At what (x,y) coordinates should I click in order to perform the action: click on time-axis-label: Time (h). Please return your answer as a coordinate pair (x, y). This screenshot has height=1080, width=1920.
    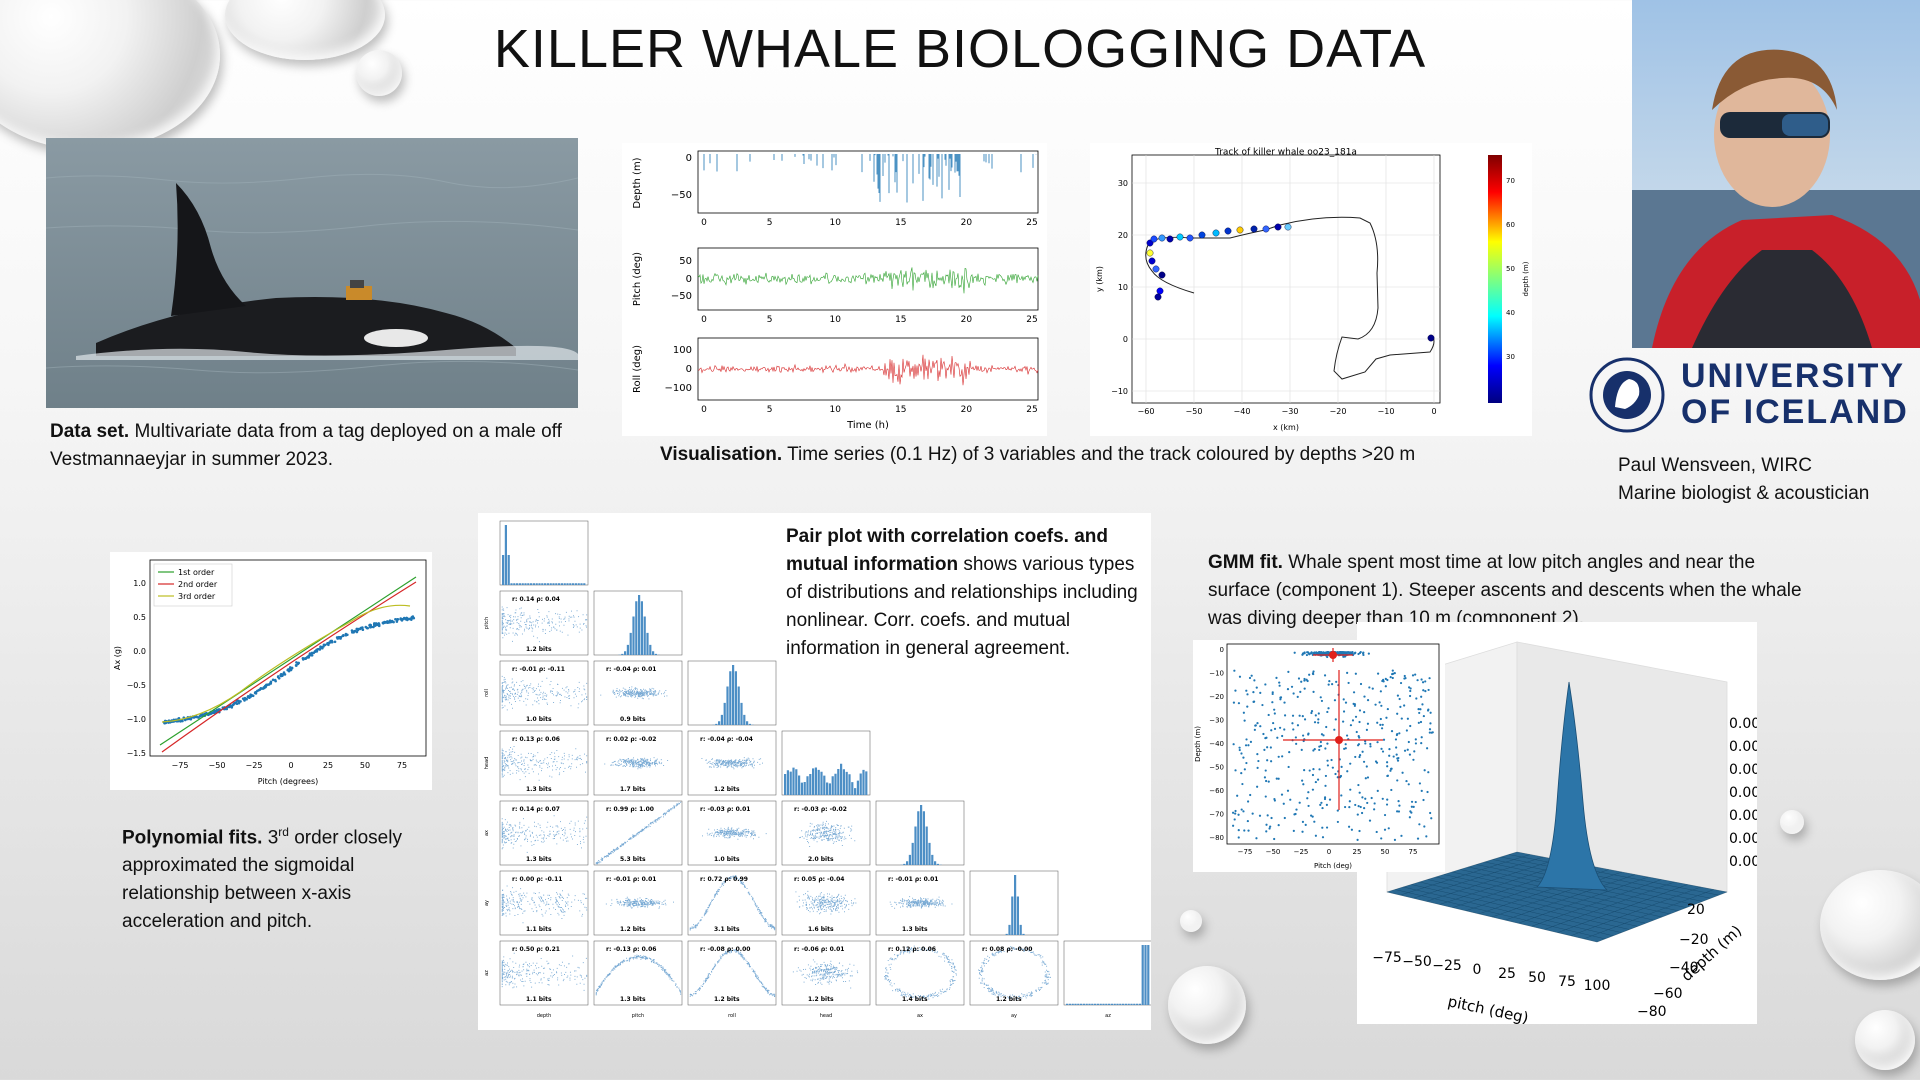
    Looking at the image, I should click on (867, 425).